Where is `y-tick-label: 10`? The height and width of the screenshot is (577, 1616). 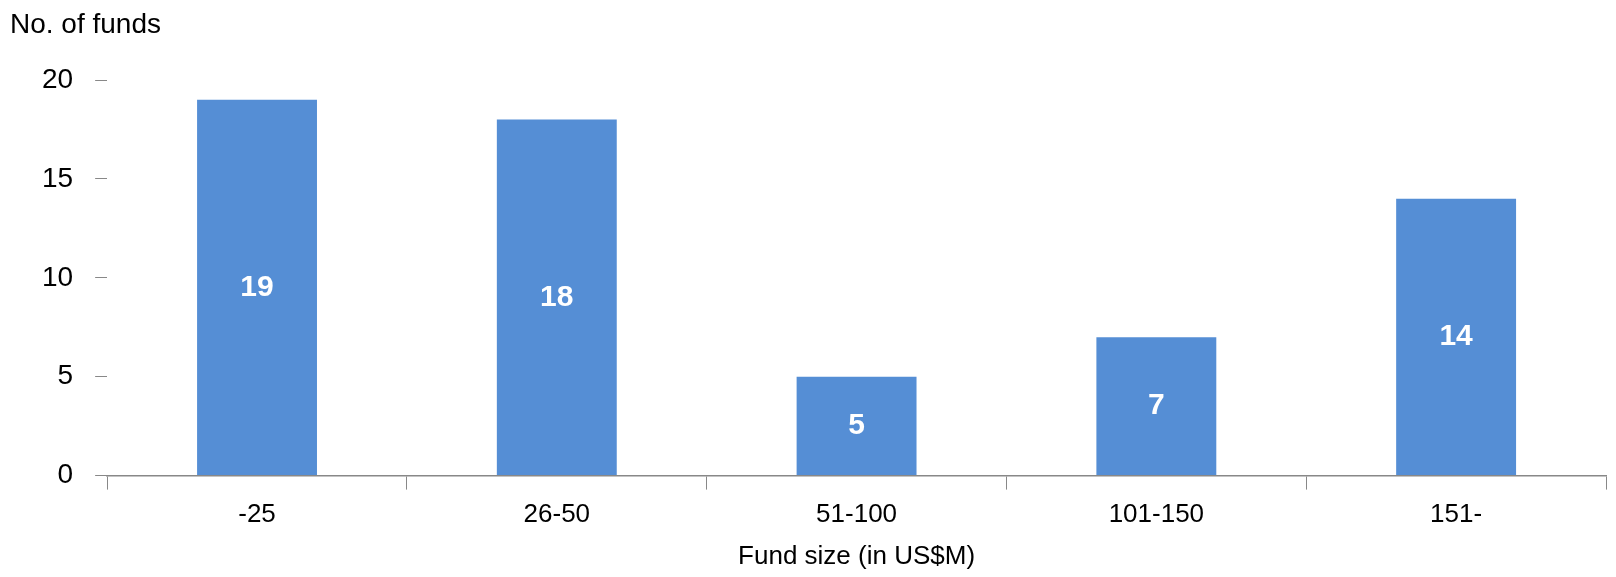 y-tick-label: 10 is located at coordinates (57, 276).